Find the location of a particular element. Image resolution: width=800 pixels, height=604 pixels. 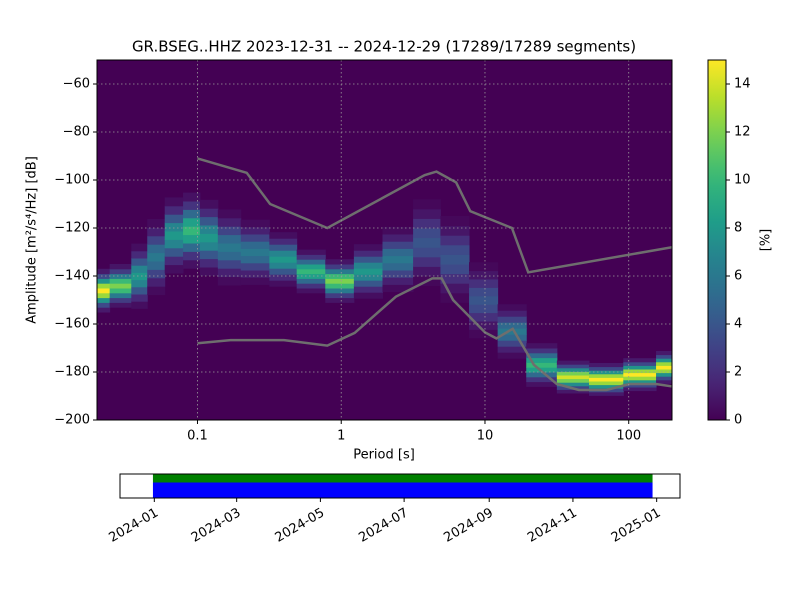

y-tick-label: −80 is located at coordinates (76, 132).